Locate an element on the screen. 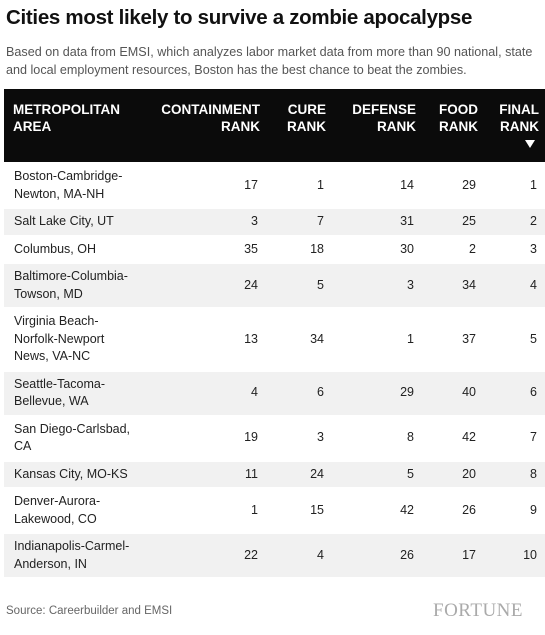 The width and height of the screenshot is (545, 635). column-header: CURE RANK is located at coordinates (299, 125).